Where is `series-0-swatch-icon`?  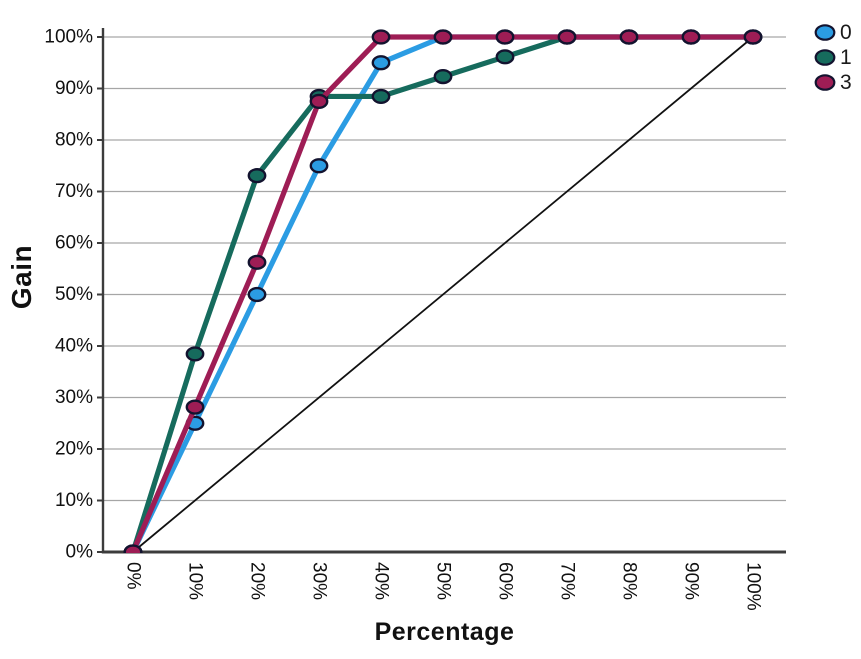 series-0-swatch-icon is located at coordinates (825, 32).